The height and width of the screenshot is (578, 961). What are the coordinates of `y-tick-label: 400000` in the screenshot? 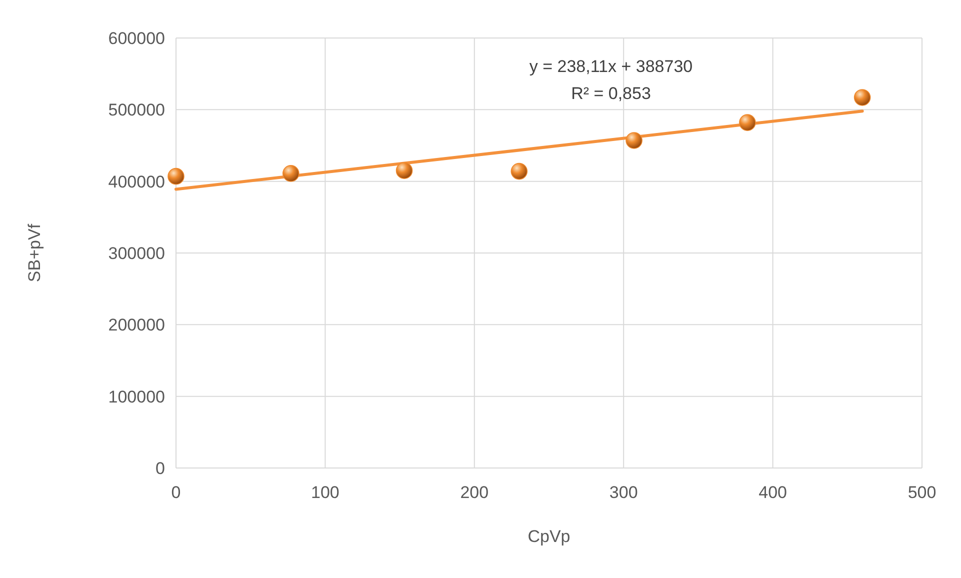 It's located at (136, 182).